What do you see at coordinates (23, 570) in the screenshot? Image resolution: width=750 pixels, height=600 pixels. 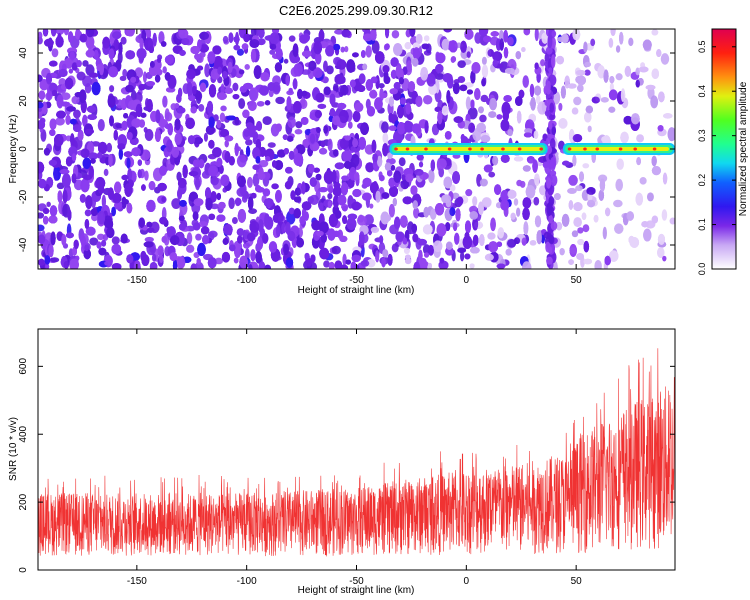 I see `snr-y-tick-label: 0` at bounding box center [23, 570].